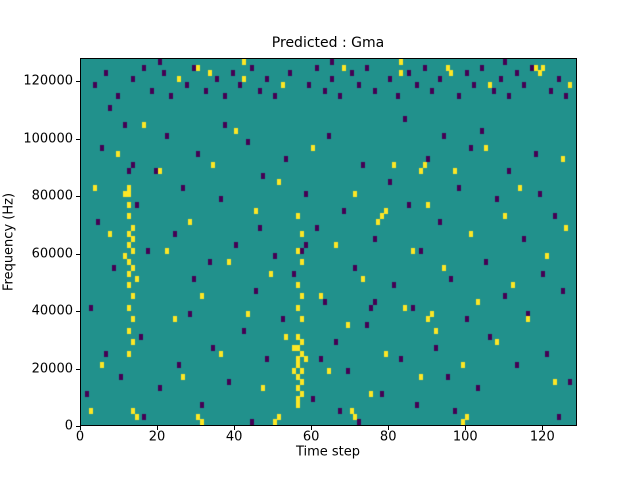  Describe the element at coordinates (157, 437) in the screenshot. I see `x-tick-label: 20` at that location.